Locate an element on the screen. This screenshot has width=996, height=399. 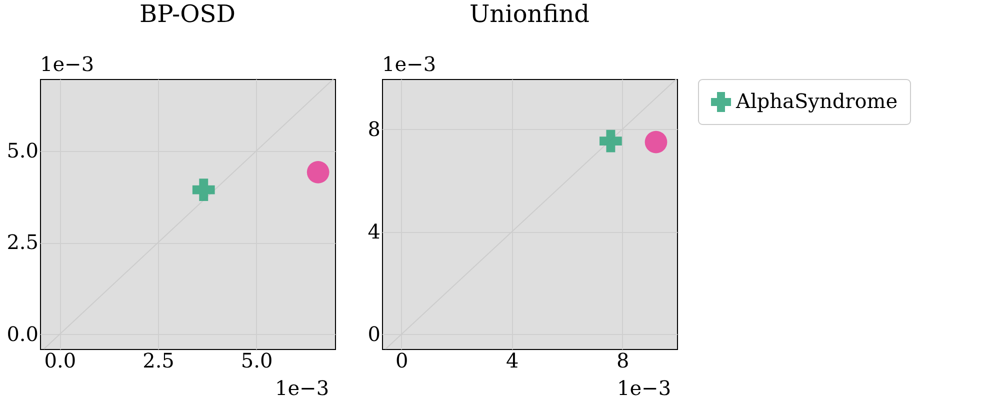
chart-title: Unionfind is located at coordinates (529, 14).